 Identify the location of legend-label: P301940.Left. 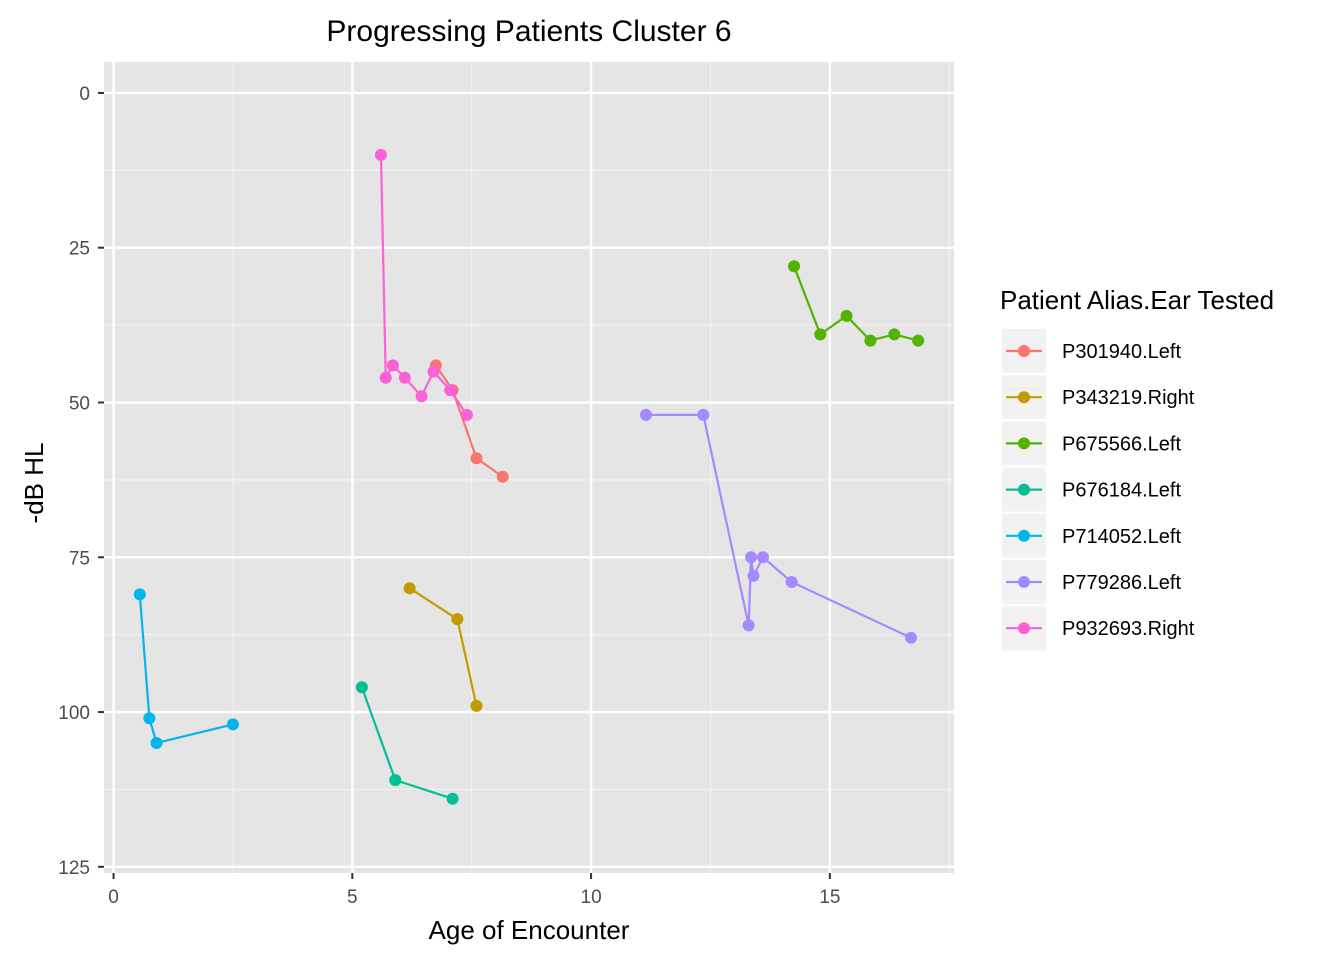
(1121, 352).